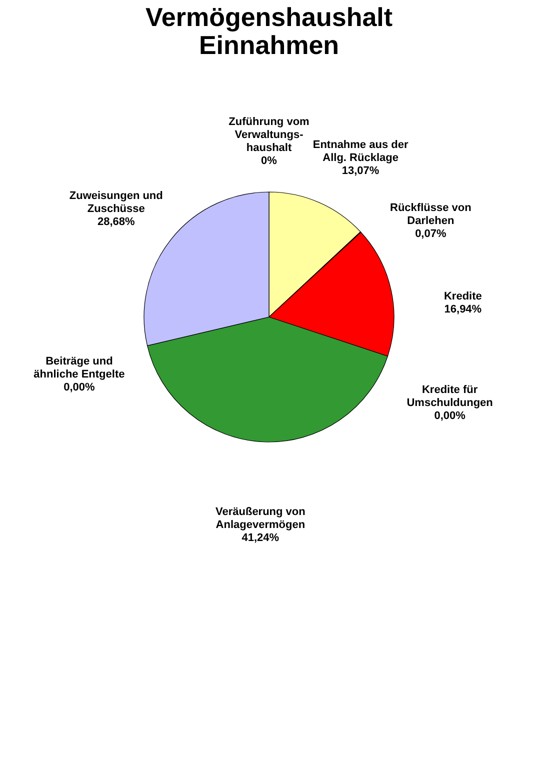 The image size is (538, 784). Describe the element at coordinates (260, 518) in the screenshot. I see `slice-label: Veräußerung von Anlagevermögen` at that location.